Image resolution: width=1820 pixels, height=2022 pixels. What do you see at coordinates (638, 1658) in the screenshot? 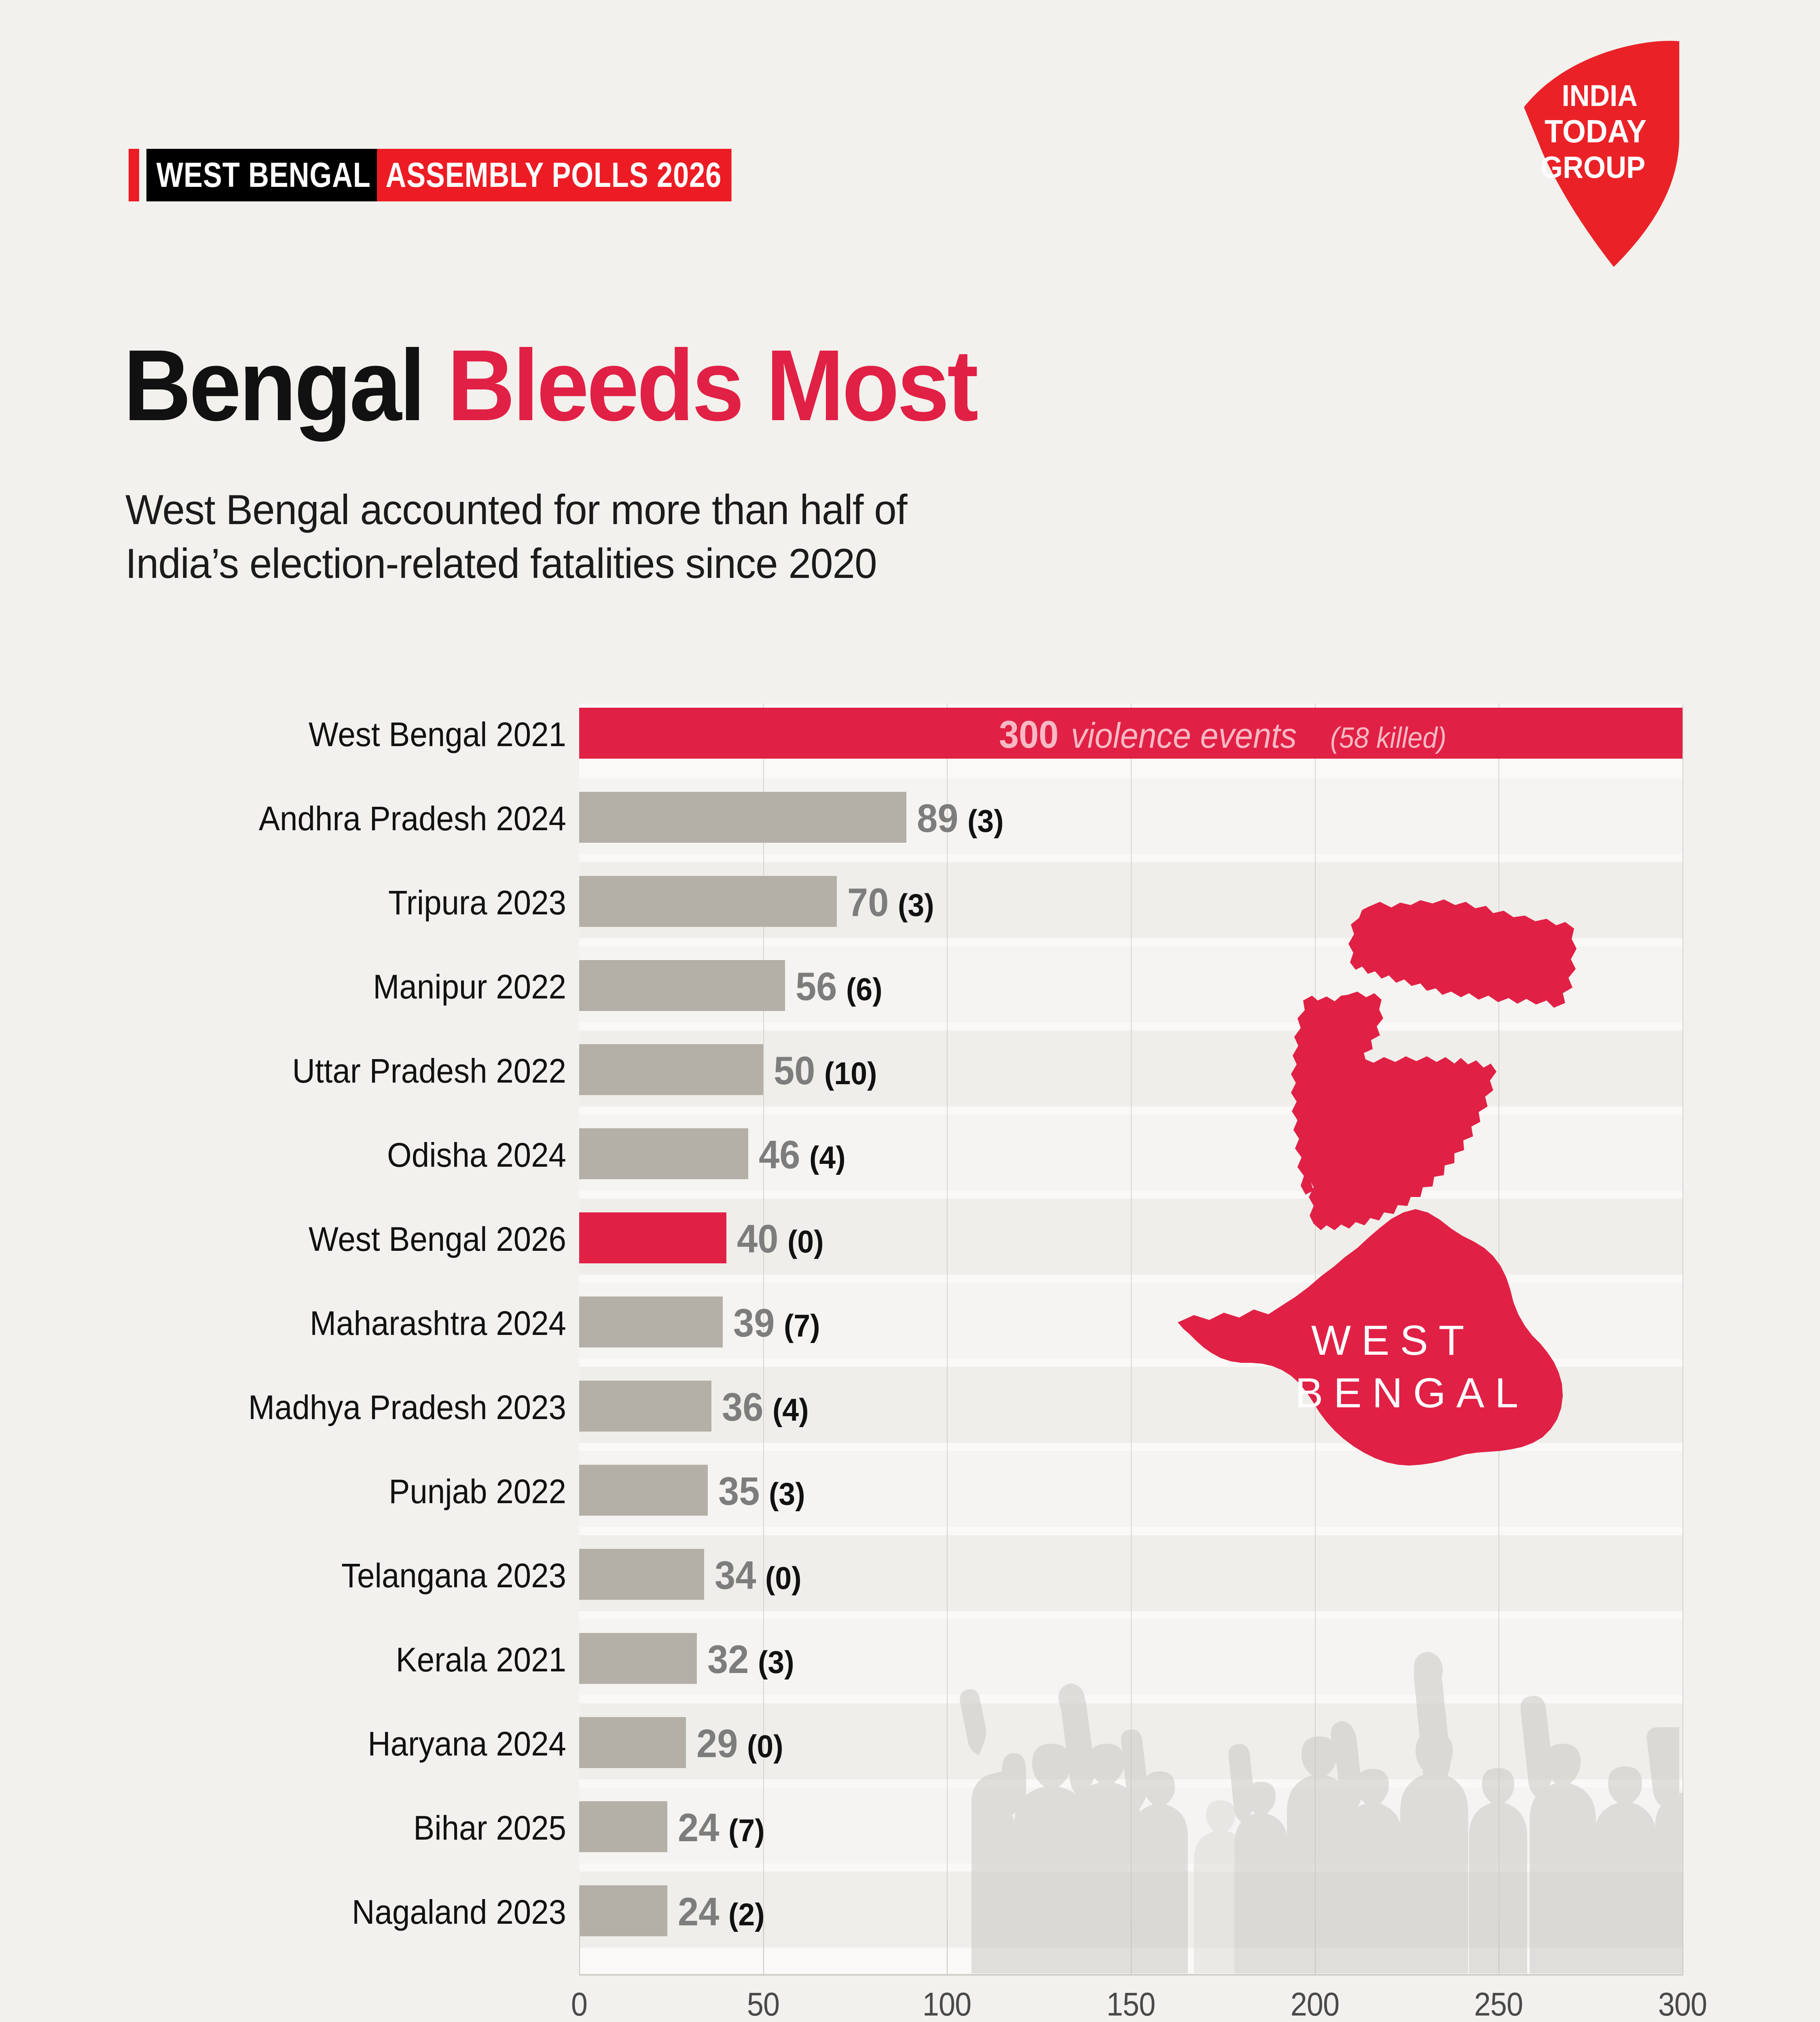
I see `bar-kerala-2021` at bounding box center [638, 1658].